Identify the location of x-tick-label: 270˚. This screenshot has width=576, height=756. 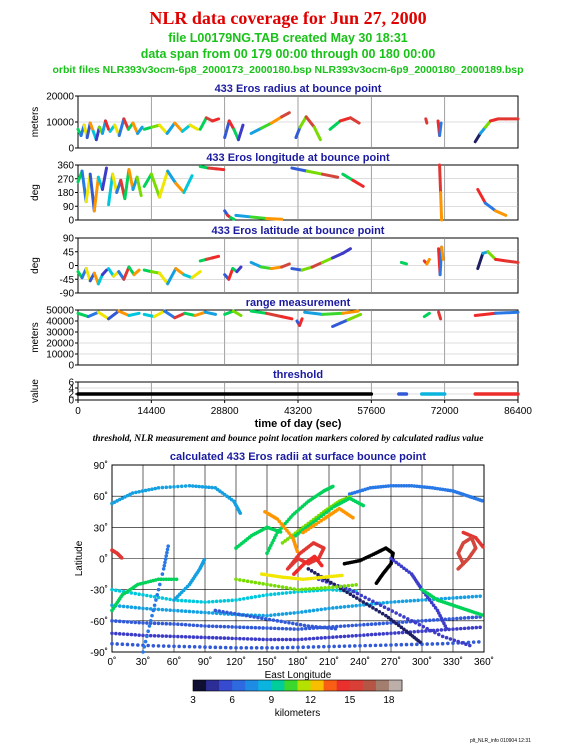
(391, 662).